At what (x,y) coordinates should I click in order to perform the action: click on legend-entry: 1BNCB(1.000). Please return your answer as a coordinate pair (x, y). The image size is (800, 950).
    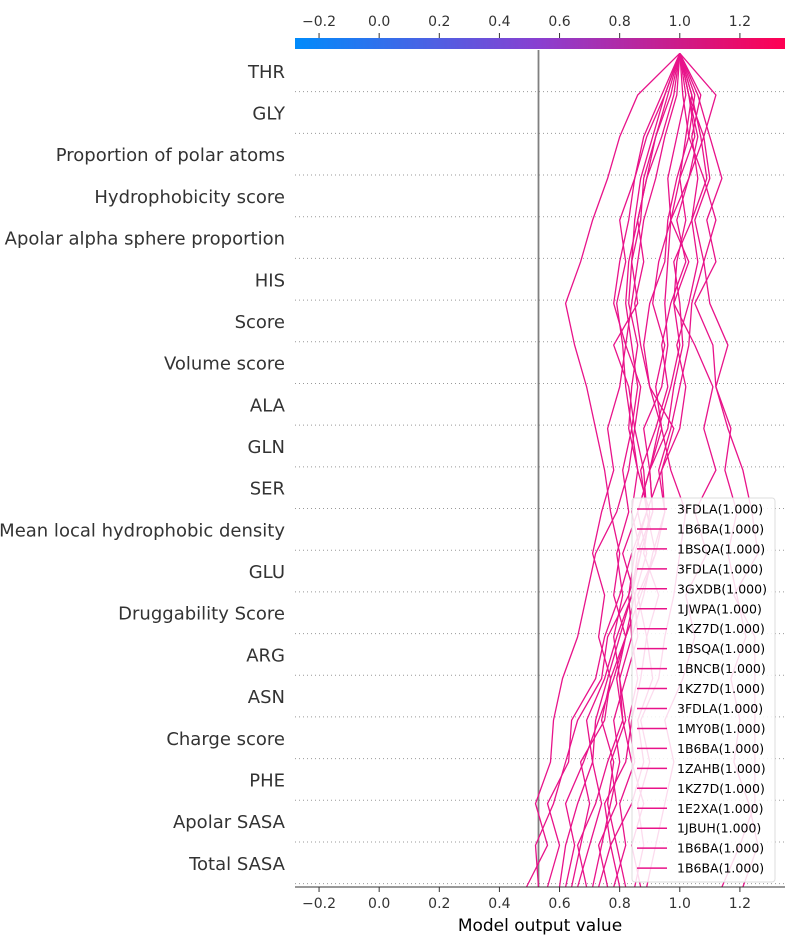
    Looking at the image, I should click on (721, 668).